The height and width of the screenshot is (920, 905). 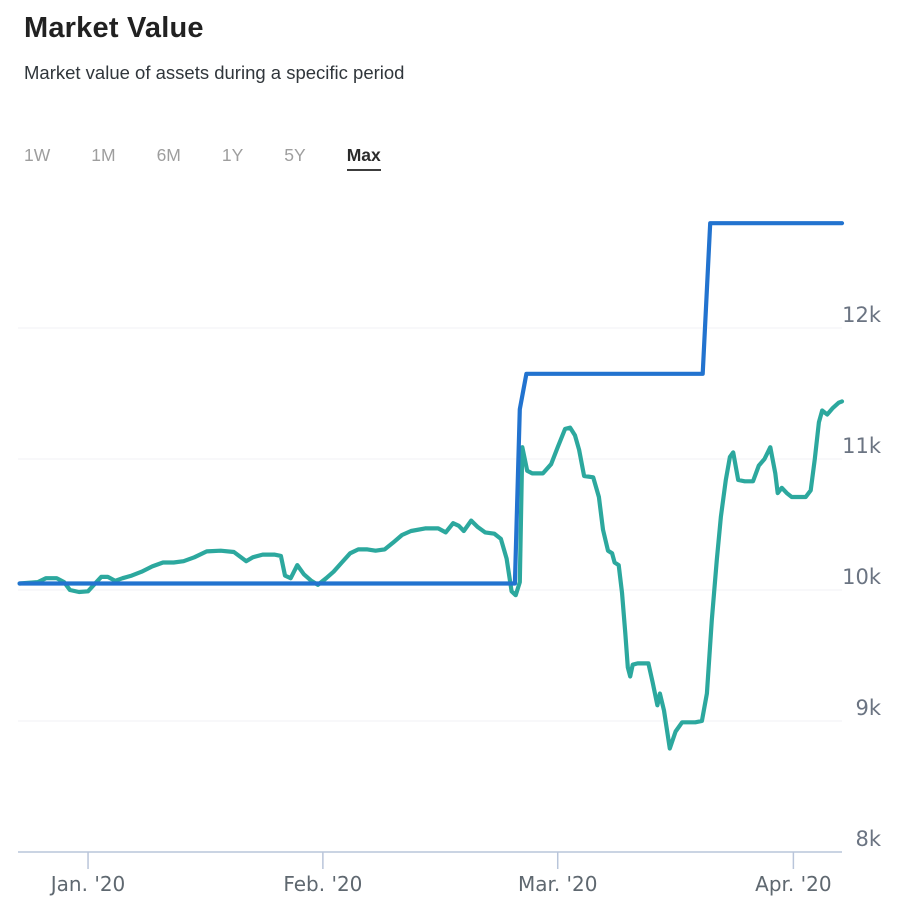 I want to click on range-option-1w: 1W, so click(x=37, y=155).